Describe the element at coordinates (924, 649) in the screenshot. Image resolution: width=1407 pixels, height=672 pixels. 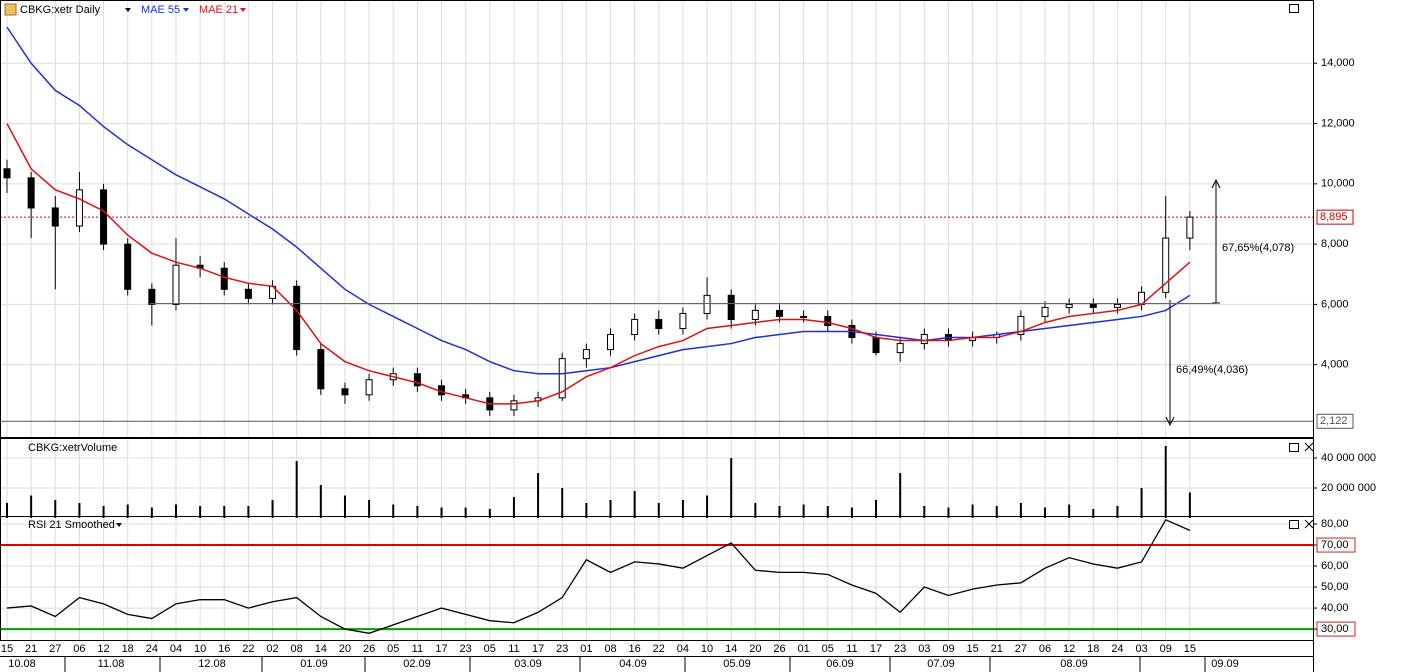
I see `x-tick-label: 03` at that location.